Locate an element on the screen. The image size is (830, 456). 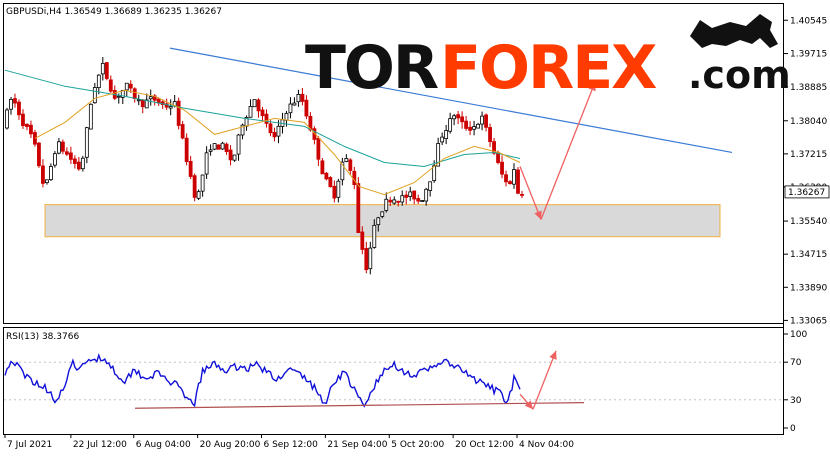
torforex-logo: TOR FOREX .com is located at coordinates (548, 58).